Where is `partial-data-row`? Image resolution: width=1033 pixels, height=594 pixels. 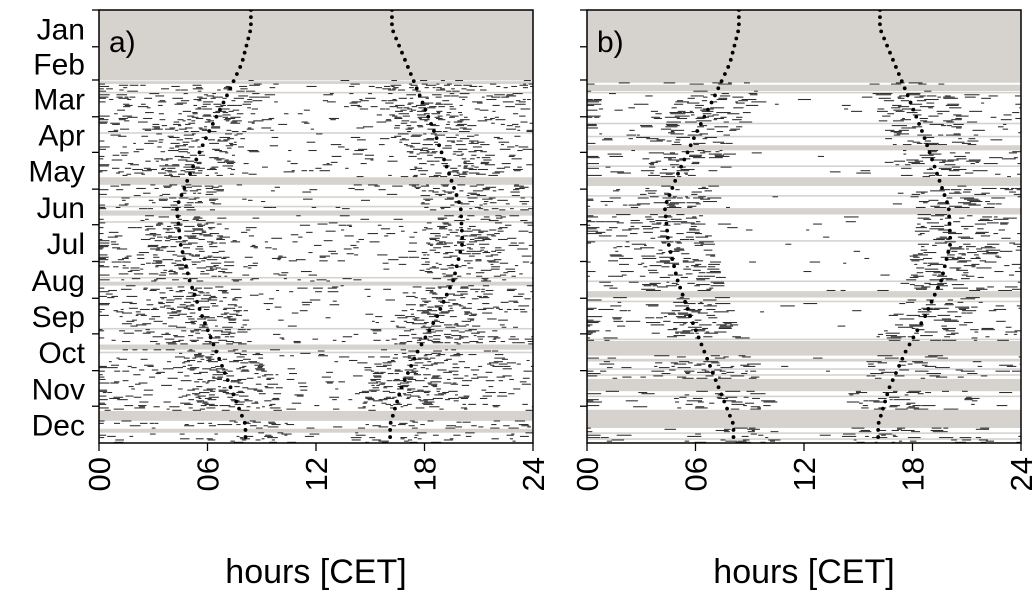
partial-data-row is located at coordinates (316, 215).